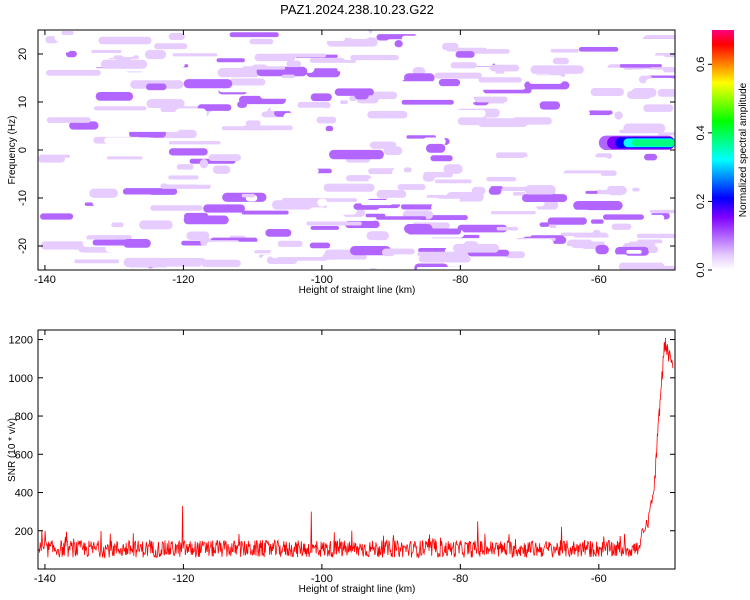 Image resolution: width=750 pixels, height=600 pixels. What do you see at coordinates (23, 150) in the screenshot?
I see `spectrogram-y-tick-label: 0` at bounding box center [23, 150].